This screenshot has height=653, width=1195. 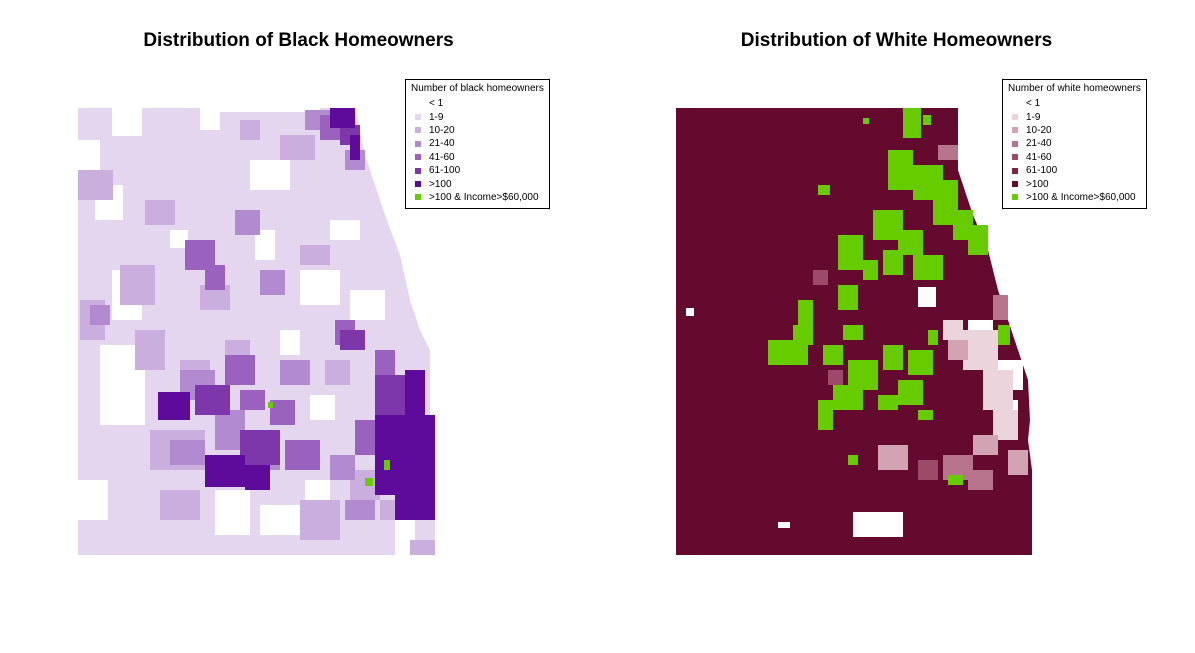 What do you see at coordinates (896, 40) in the screenshot?
I see `white-map-title: Distribution of White Homeowners` at bounding box center [896, 40].